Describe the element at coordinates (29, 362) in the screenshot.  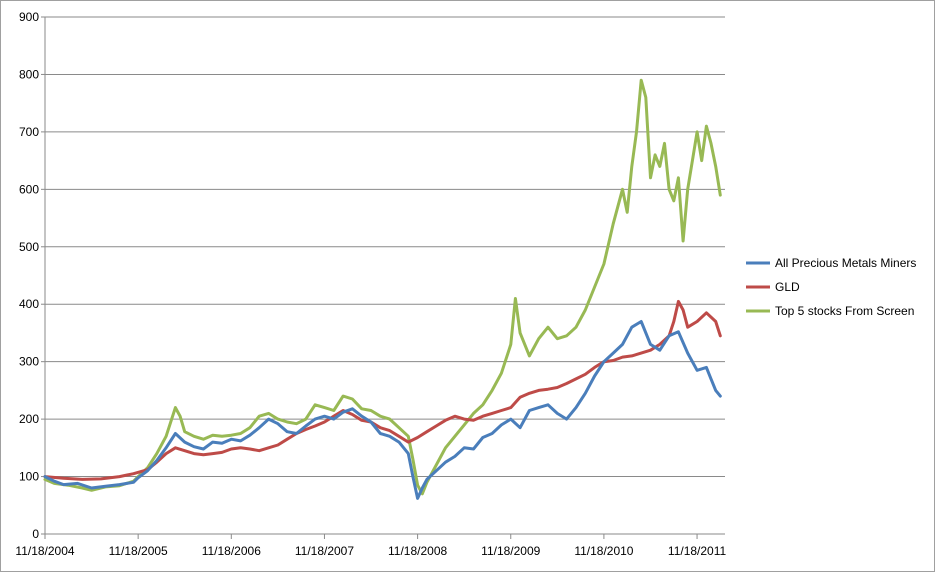
I see `y-tick-label: 300` at that location.